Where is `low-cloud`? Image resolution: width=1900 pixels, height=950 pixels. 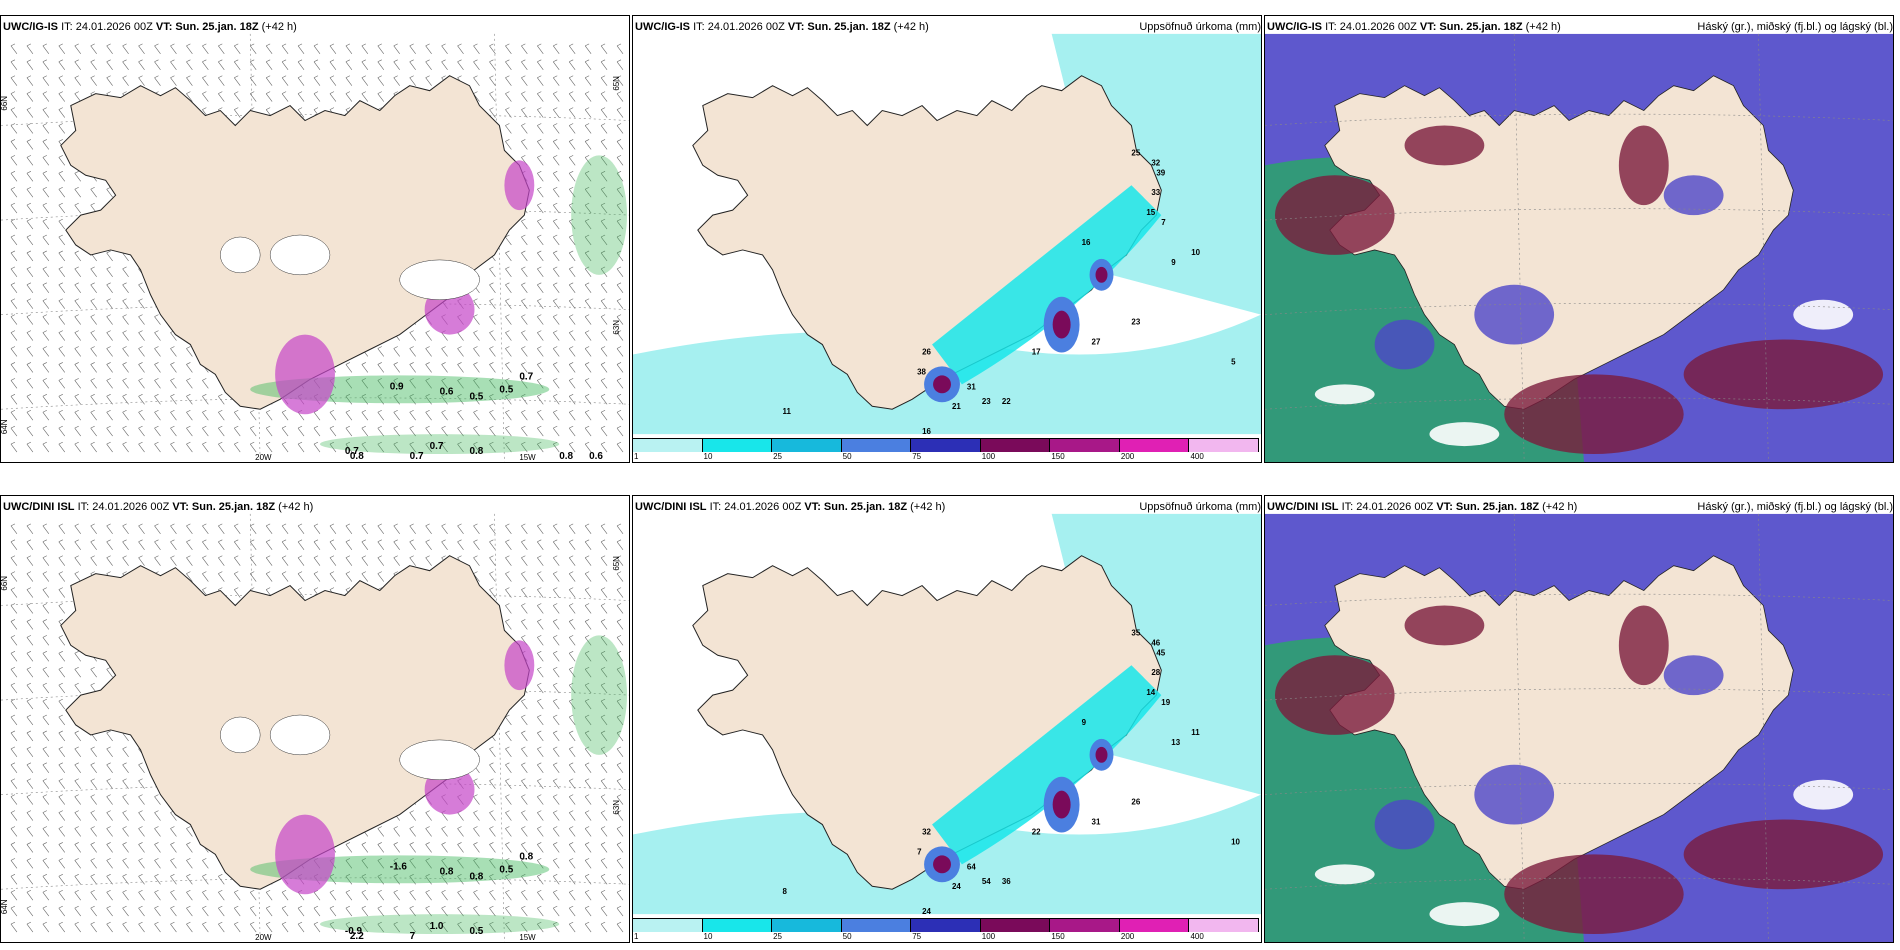
low-cloud is located at coordinates (1693, 195).